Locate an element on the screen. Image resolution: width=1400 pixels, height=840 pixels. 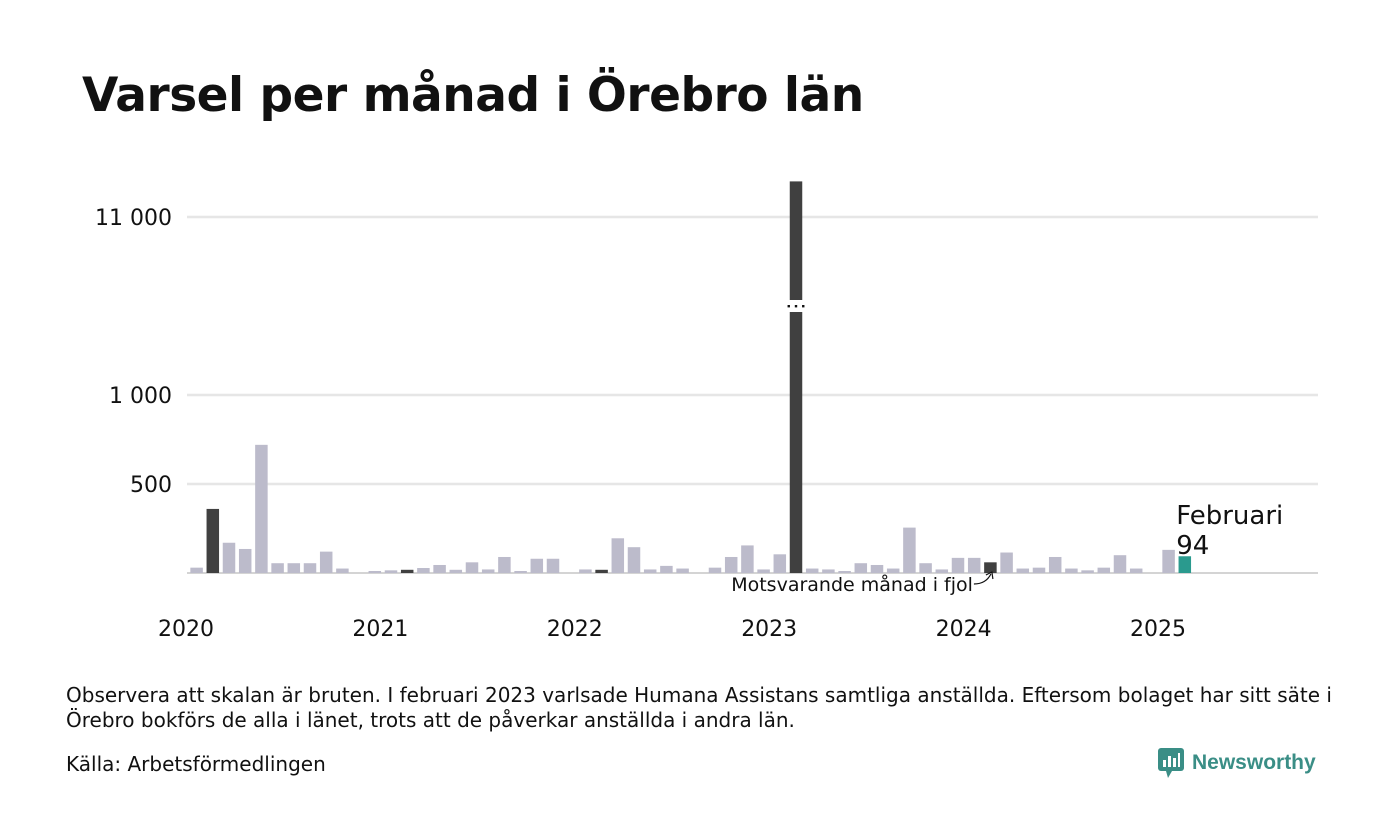
y-tick-label: 1 000 is located at coordinates (140, 396).